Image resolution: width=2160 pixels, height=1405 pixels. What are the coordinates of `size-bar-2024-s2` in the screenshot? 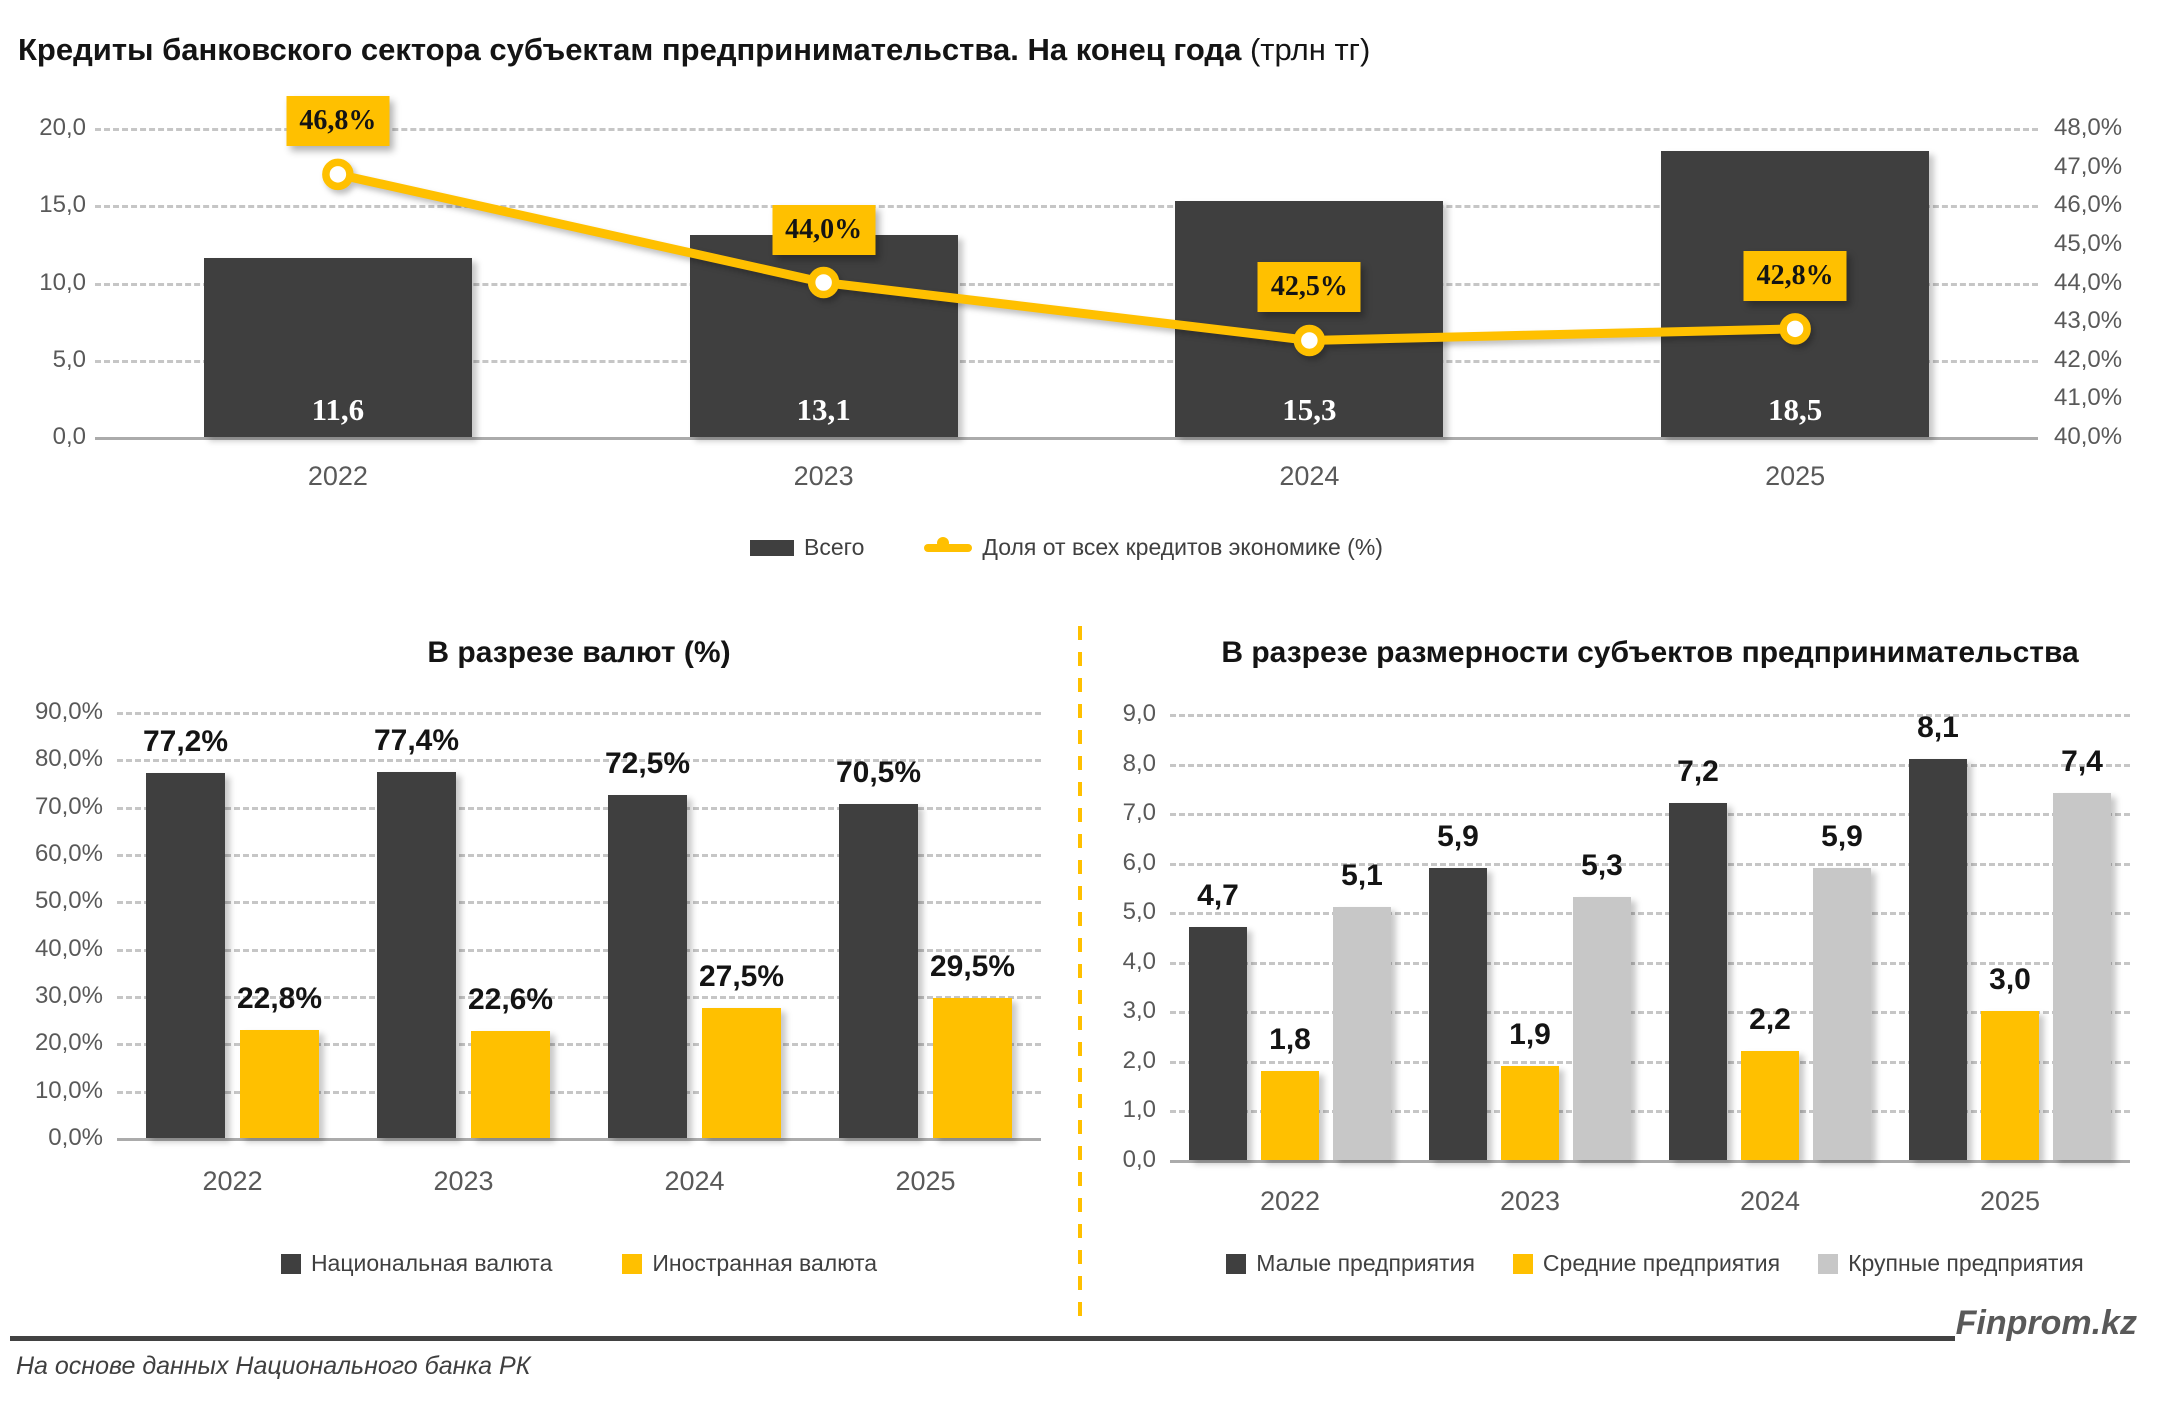 It's located at (1842, 1013).